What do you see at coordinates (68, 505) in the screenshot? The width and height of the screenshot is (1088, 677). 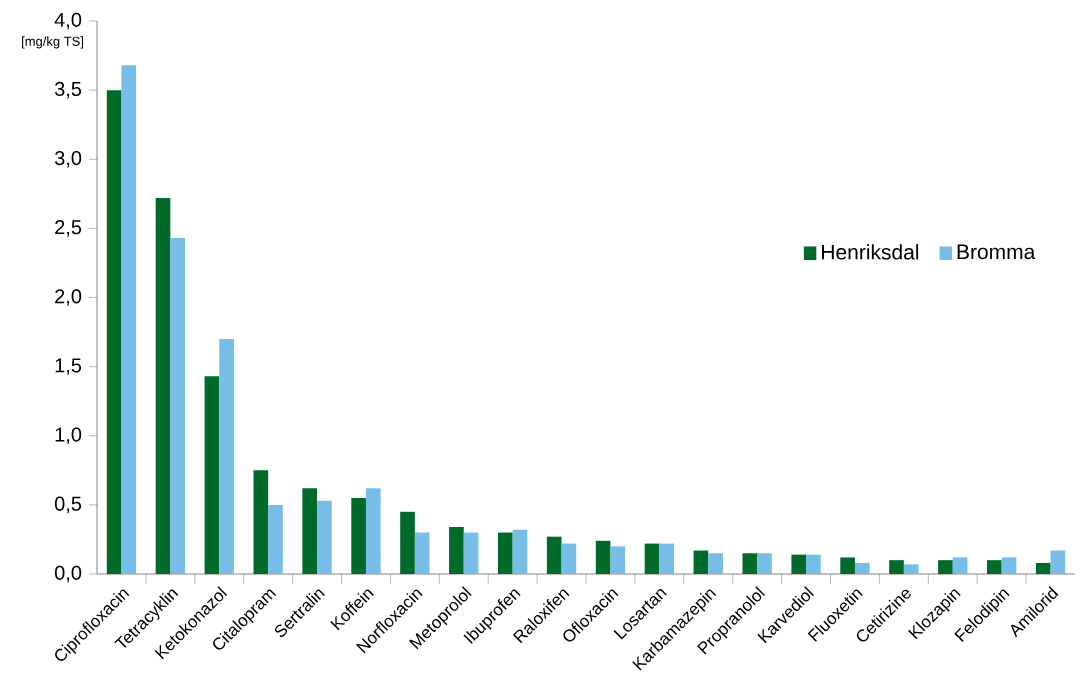 I see `y-tick-label: 0,5` at bounding box center [68, 505].